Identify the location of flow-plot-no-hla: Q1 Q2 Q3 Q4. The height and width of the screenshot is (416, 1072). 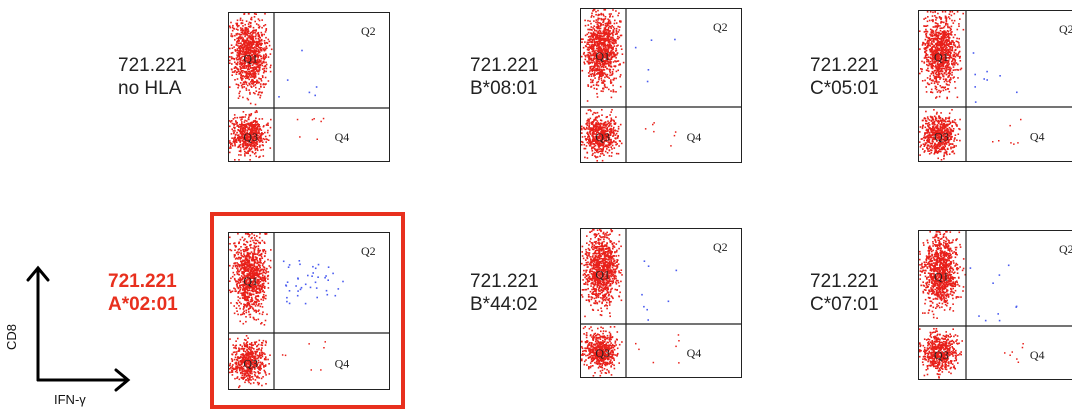
(309, 87).